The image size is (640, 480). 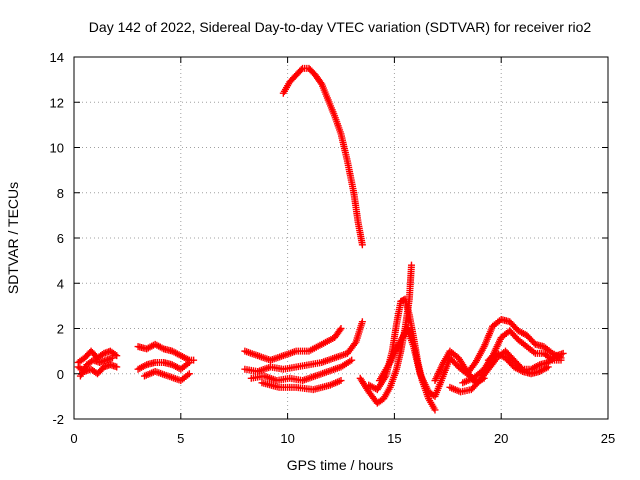 What do you see at coordinates (293, 344) in the screenshot?
I see `series-arc-c1` at bounding box center [293, 344].